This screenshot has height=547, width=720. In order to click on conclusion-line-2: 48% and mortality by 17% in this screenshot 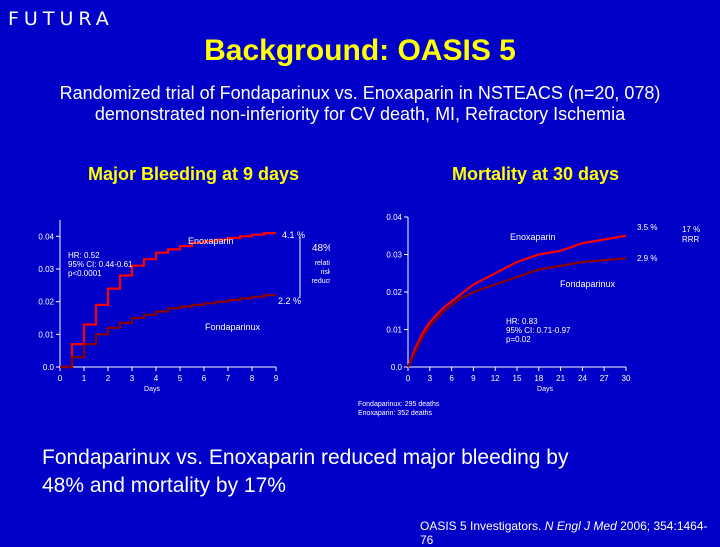, I will do `click(164, 485)`.